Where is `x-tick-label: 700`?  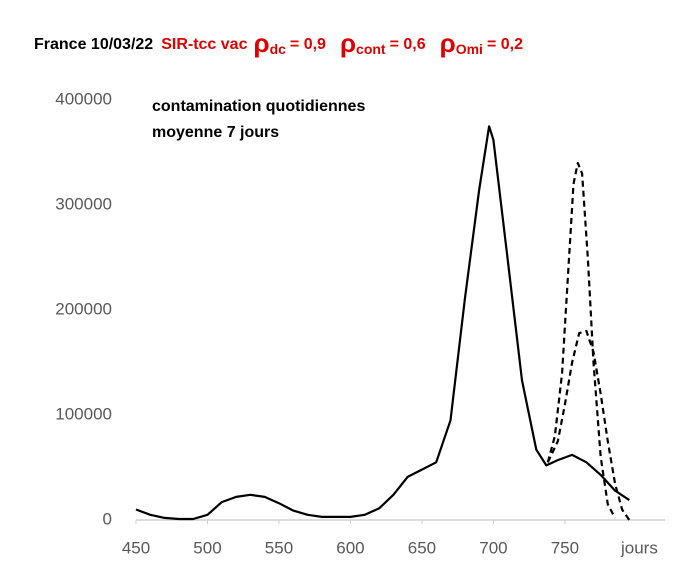
x-tick-label: 700 is located at coordinates (493, 547).